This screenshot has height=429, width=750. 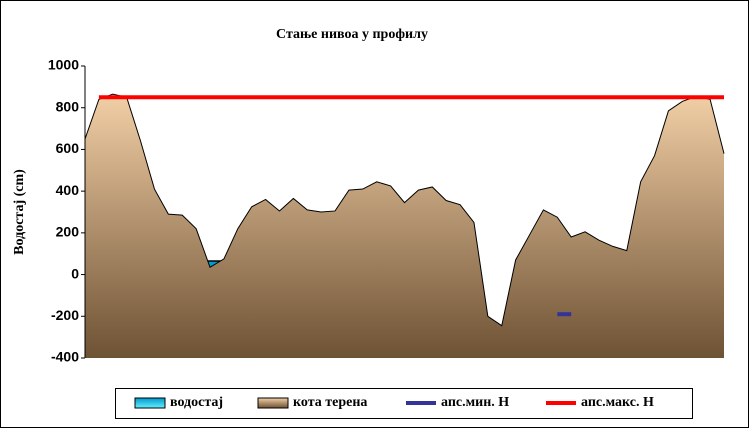 What do you see at coordinates (68, 148) in the screenshot?
I see `y-tick-label: 600` at bounding box center [68, 148].